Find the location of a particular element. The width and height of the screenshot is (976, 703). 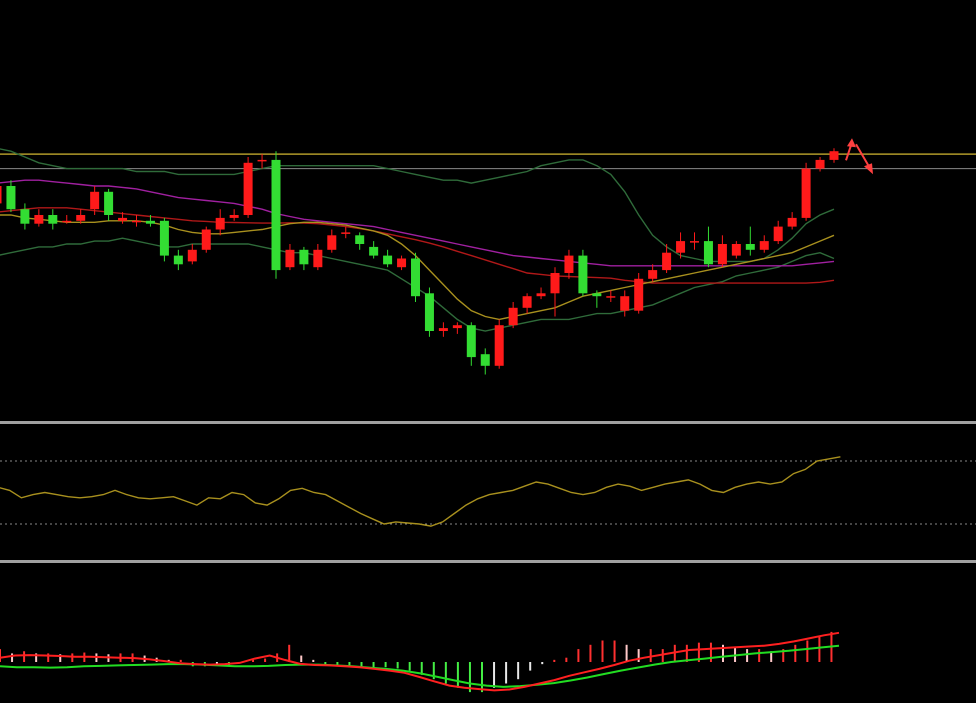

arrow-down-shaft is located at coordinates (863, 156).